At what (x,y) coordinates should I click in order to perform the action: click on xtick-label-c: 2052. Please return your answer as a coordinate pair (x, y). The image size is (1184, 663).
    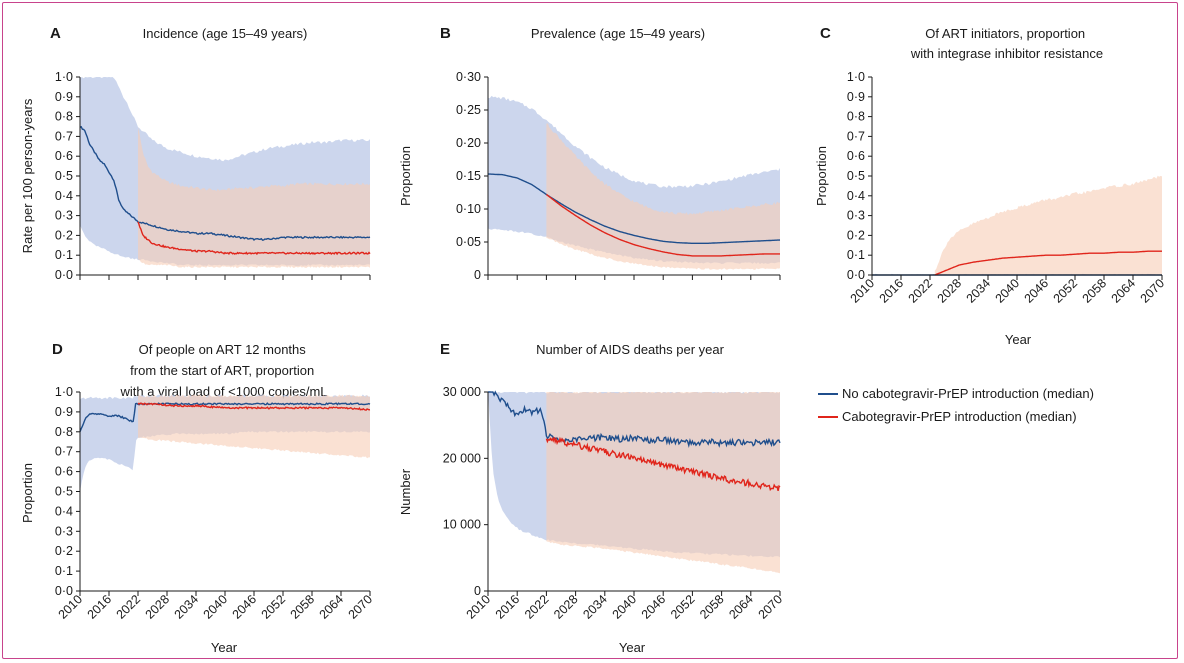
    Looking at the image, I should click on (1066, 291).